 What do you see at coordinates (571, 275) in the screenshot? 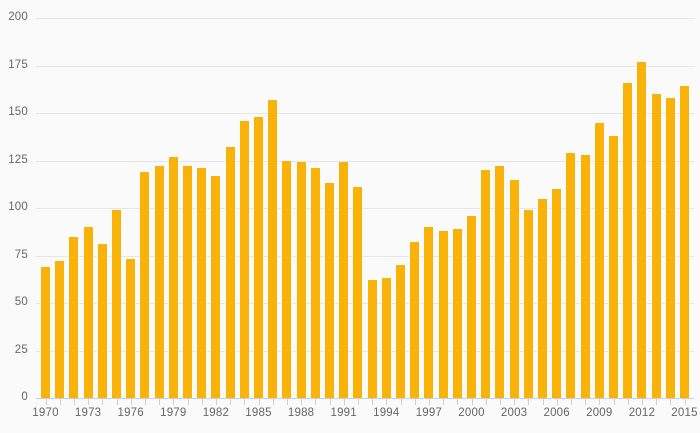
I see `bar-2007` at bounding box center [571, 275].